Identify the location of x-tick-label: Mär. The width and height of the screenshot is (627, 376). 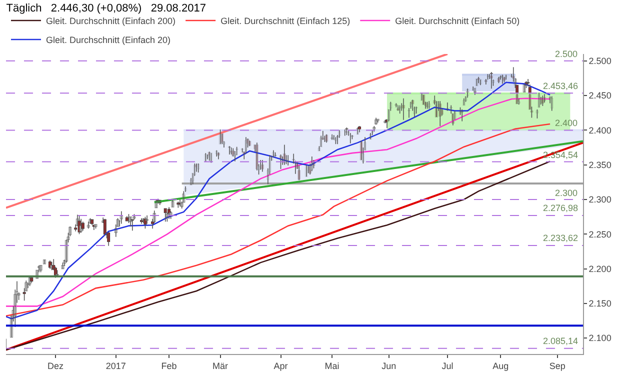
(220, 365).